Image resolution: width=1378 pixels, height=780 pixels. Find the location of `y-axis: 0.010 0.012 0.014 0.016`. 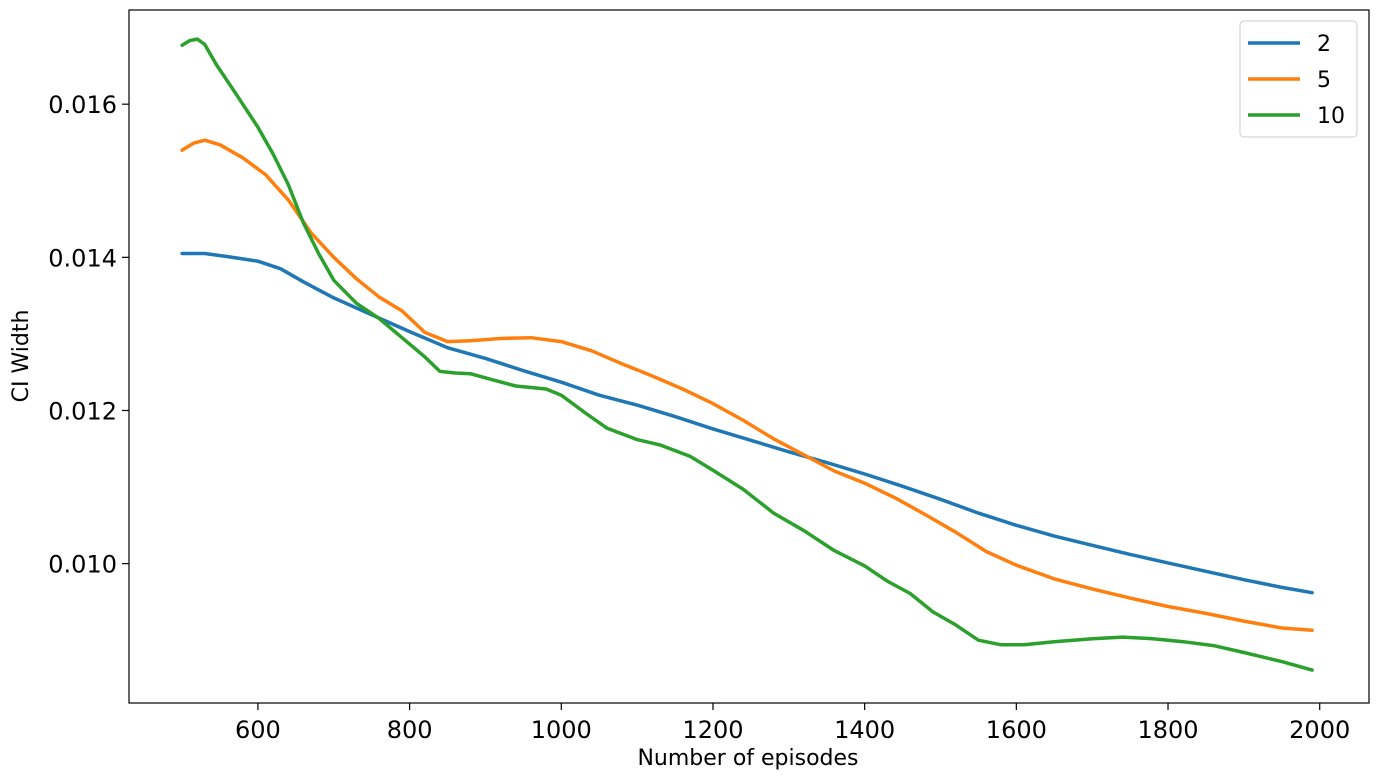

y-axis: 0.010 0.012 0.014 0.016 is located at coordinates (88, 335).